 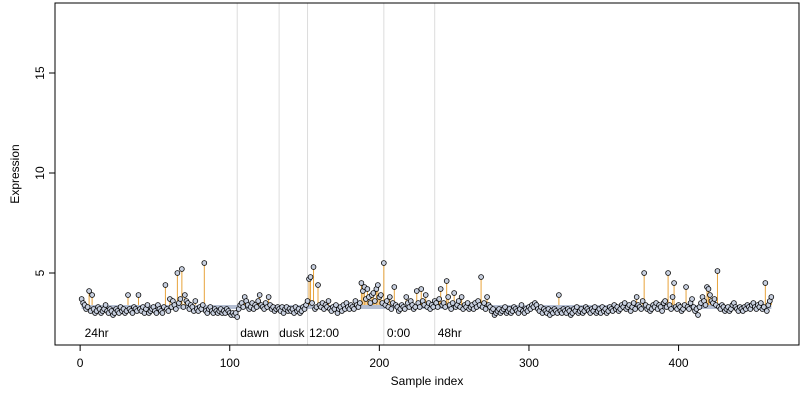 What do you see at coordinates (40, 173) in the screenshot?
I see `y-tick-label: 10` at bounding box center [40, 173].